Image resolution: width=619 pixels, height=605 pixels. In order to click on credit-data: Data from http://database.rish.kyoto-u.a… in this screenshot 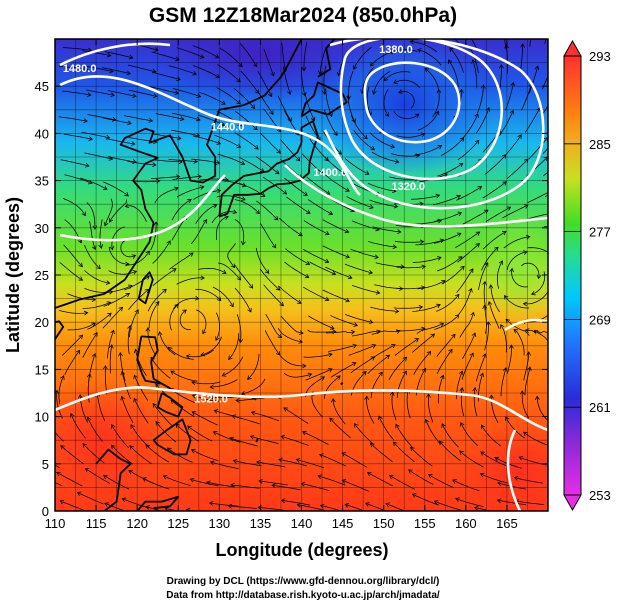, I will do `click(303, 595)`.